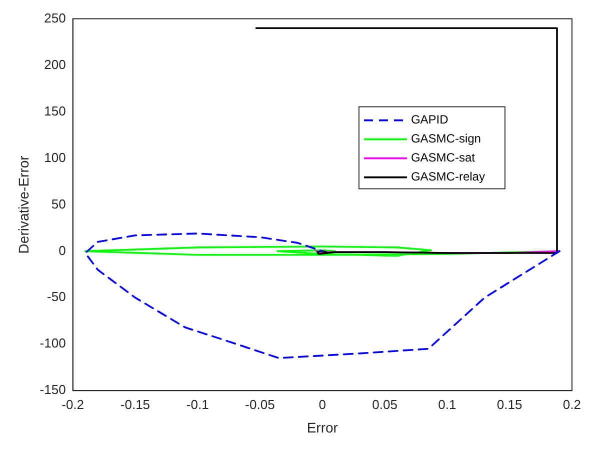 This screenshot has width=592, height=453. What do you see at coordinates (53, 390) in the screenshot?
I see `y-tick-label: -150` at bounding box center [53, 390].